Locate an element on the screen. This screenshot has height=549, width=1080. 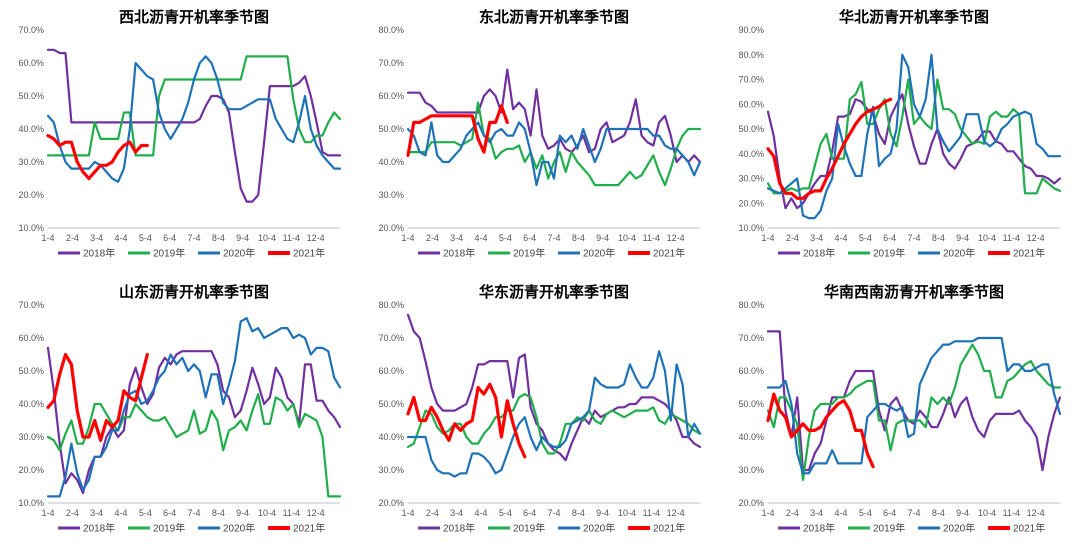
x-tick-label: 12-4 is located at coordinates (316, 238).